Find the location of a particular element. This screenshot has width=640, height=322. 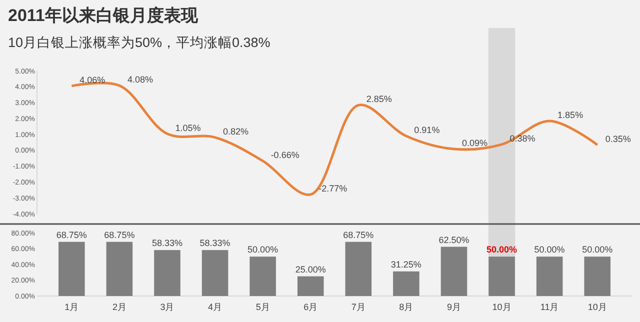

x-tick-label: 5月 is located at coordinates (263, 307).